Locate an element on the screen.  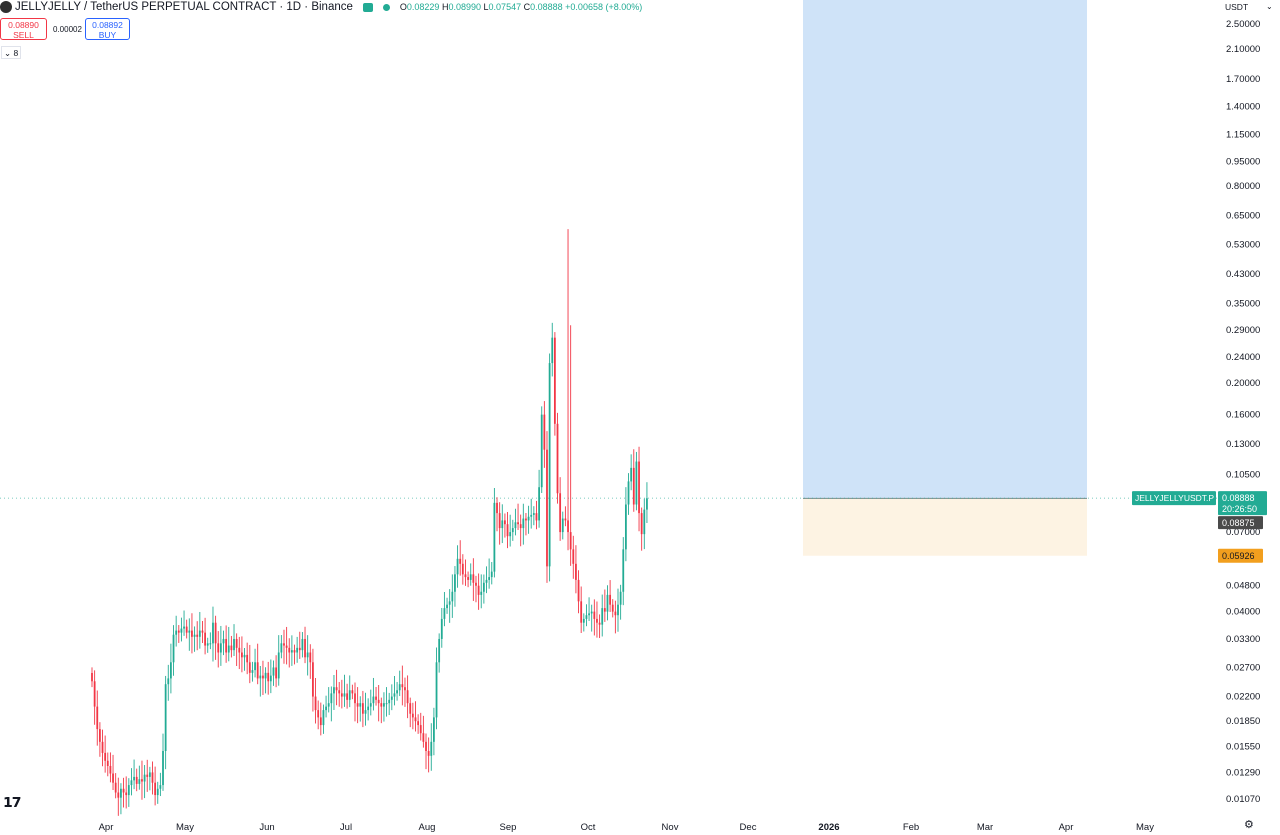
axis-unit-label: USDT is located at coordinates (1237, 7).